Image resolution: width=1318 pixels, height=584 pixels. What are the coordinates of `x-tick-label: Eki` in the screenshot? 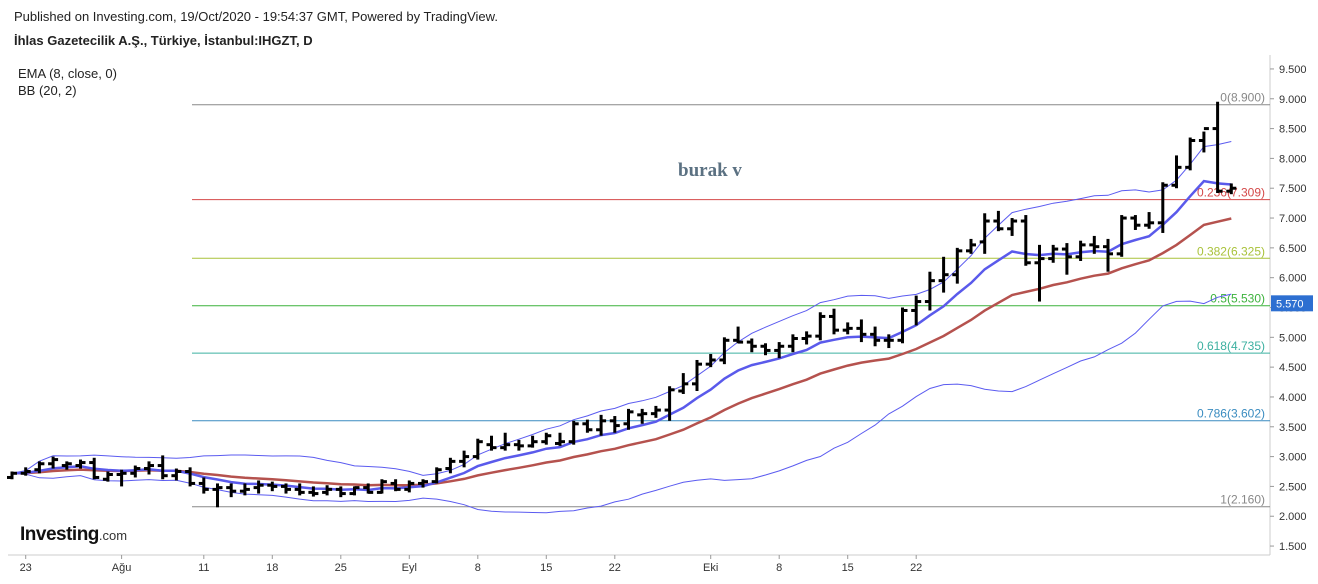 It's located at (710, 568).